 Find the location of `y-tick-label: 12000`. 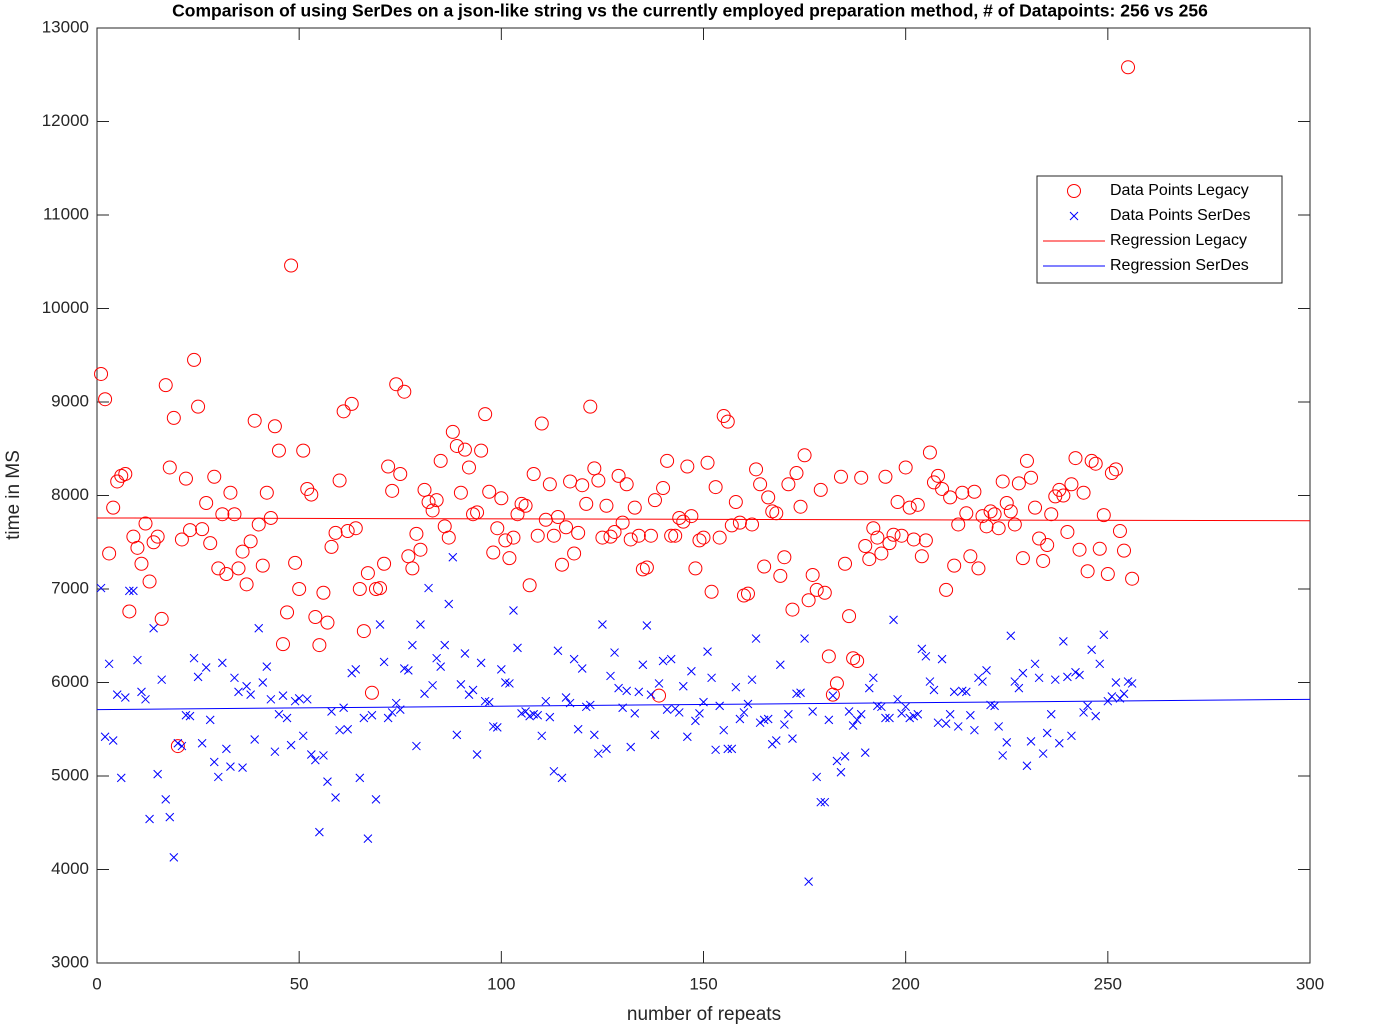

y-tick-label: 12000 is located at coordinates (65, 120).